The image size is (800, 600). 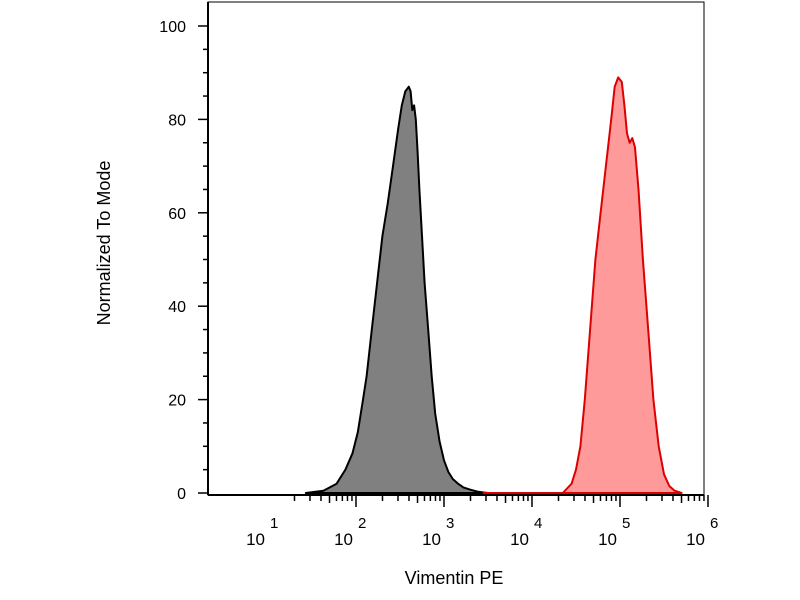 What do you see at coordinates (362, 523) in the screenshot?
I see `x-tick-label-exponent: 2` at bounding box center [362, 523].